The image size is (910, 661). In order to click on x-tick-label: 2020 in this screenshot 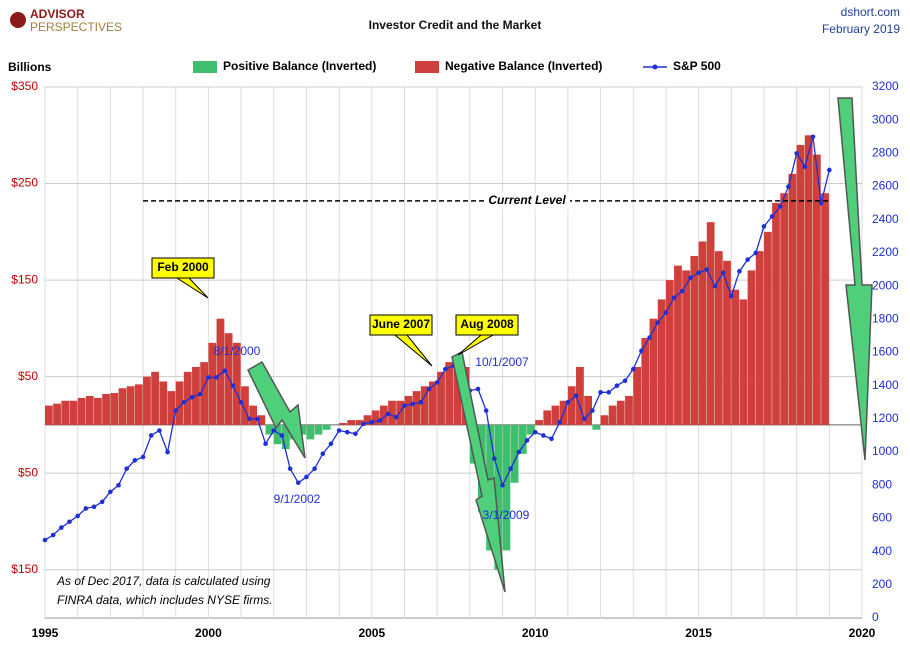, I will do `click(862, 633)`.